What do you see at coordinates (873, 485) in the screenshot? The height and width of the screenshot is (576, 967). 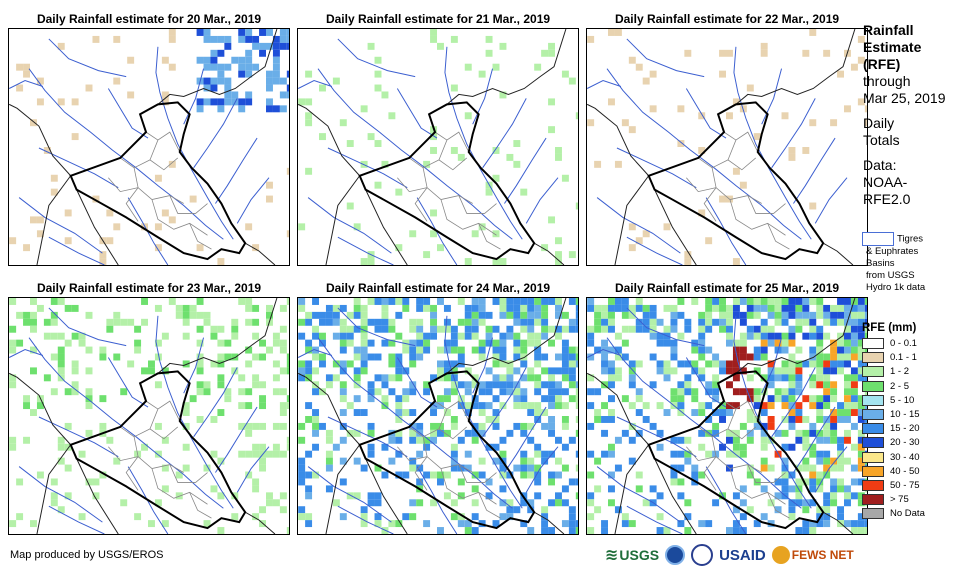 I see `legend-swatch` at bounding box center [873, 485].